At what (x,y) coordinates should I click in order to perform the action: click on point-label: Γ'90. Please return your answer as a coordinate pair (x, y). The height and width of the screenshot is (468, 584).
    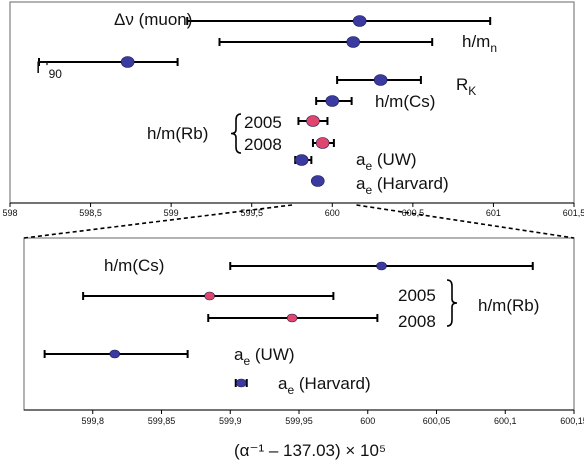
    Looking at the image, I should click on (49, 69).